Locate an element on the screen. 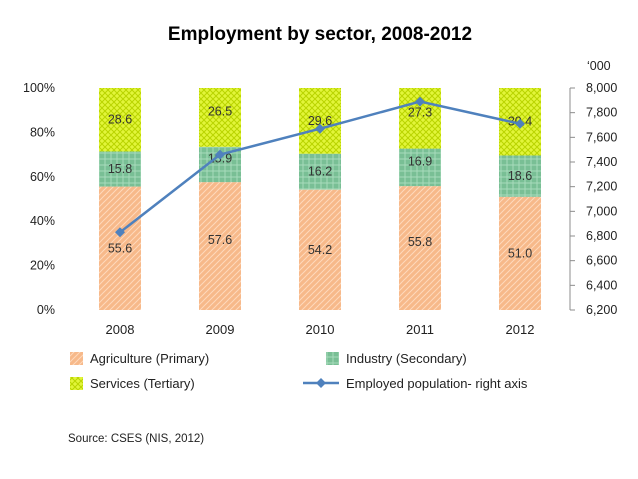 The image size is (638, 479). x-axis-categories: 2008 2009 2010 2011 2012 is located at coordinates (320, 329).